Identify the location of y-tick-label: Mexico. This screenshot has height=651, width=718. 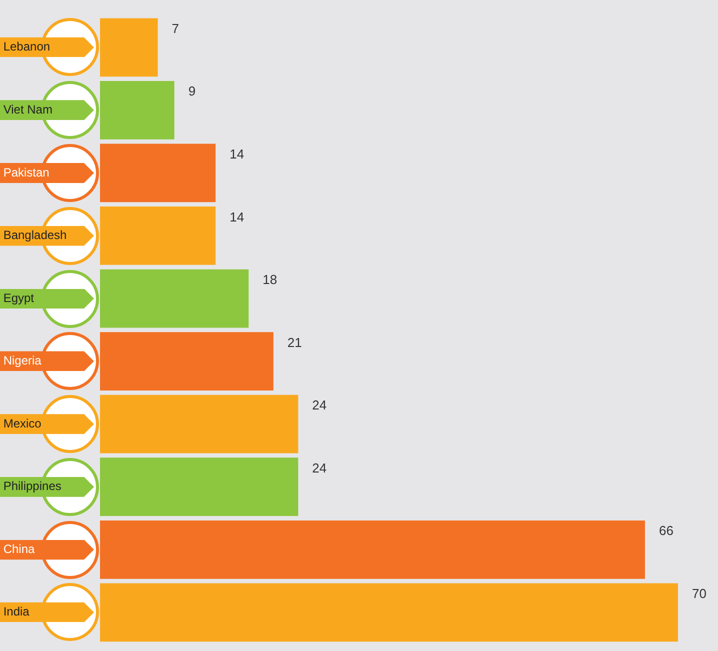
(21, 423).